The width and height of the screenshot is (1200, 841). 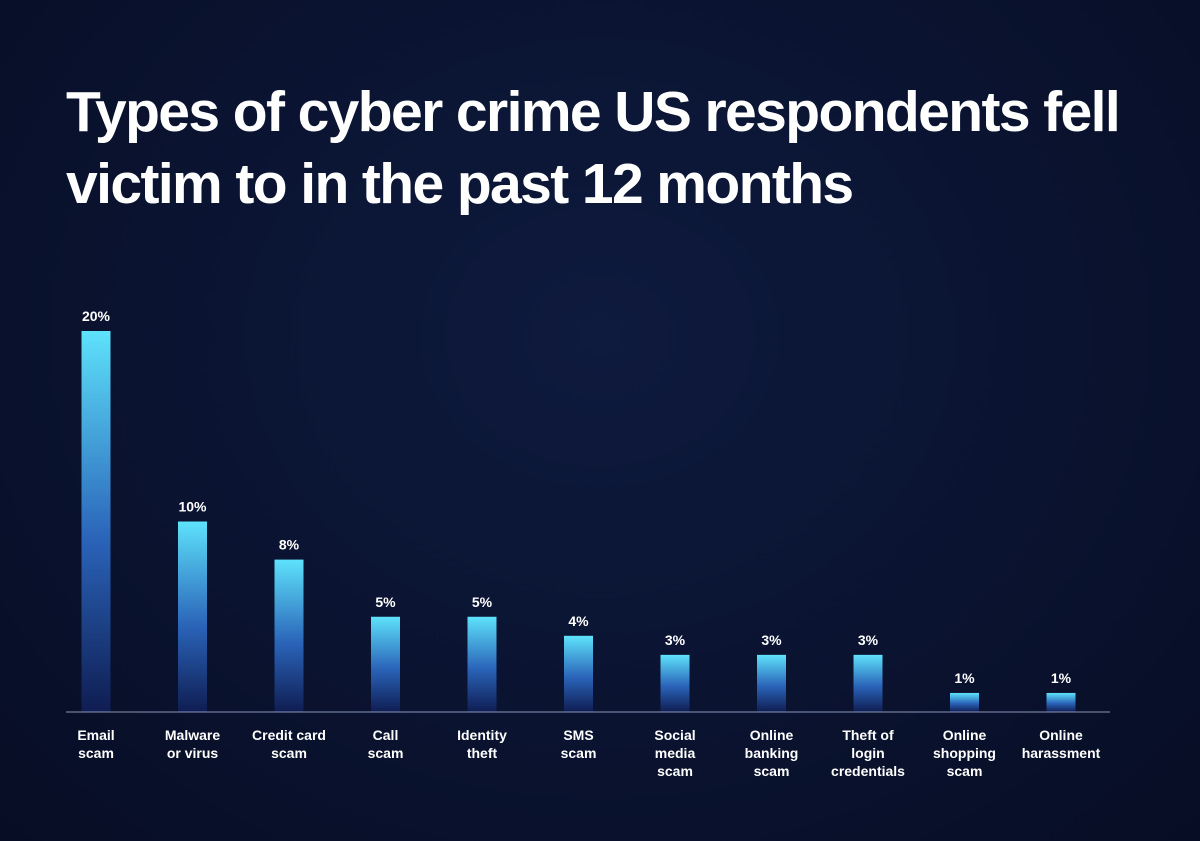 What do you see at coordinates (482, 744) in the screenshot?
I see `category-label-4: Identity theft` at bounding box center [482, 744].